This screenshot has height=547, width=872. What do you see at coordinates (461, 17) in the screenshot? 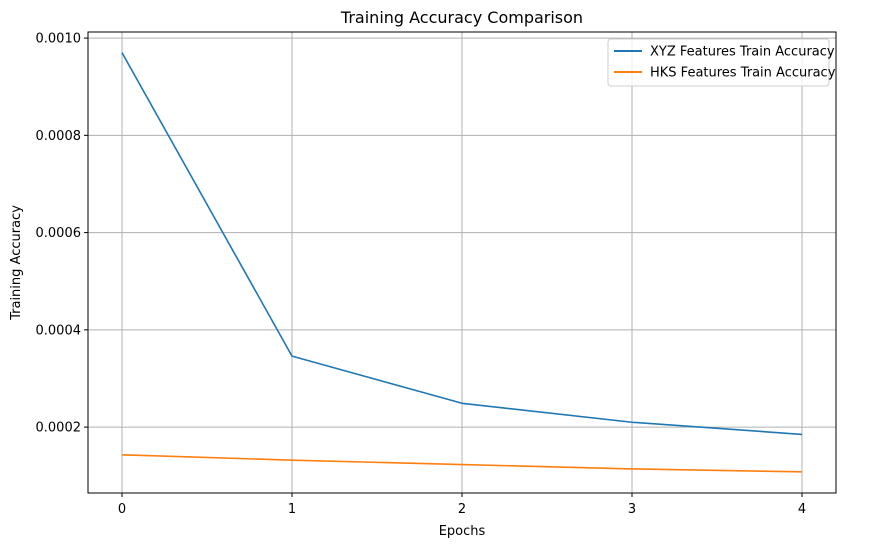
I see `chart-title: Training Accuracy Comparison` at bounding box center [461, 17].